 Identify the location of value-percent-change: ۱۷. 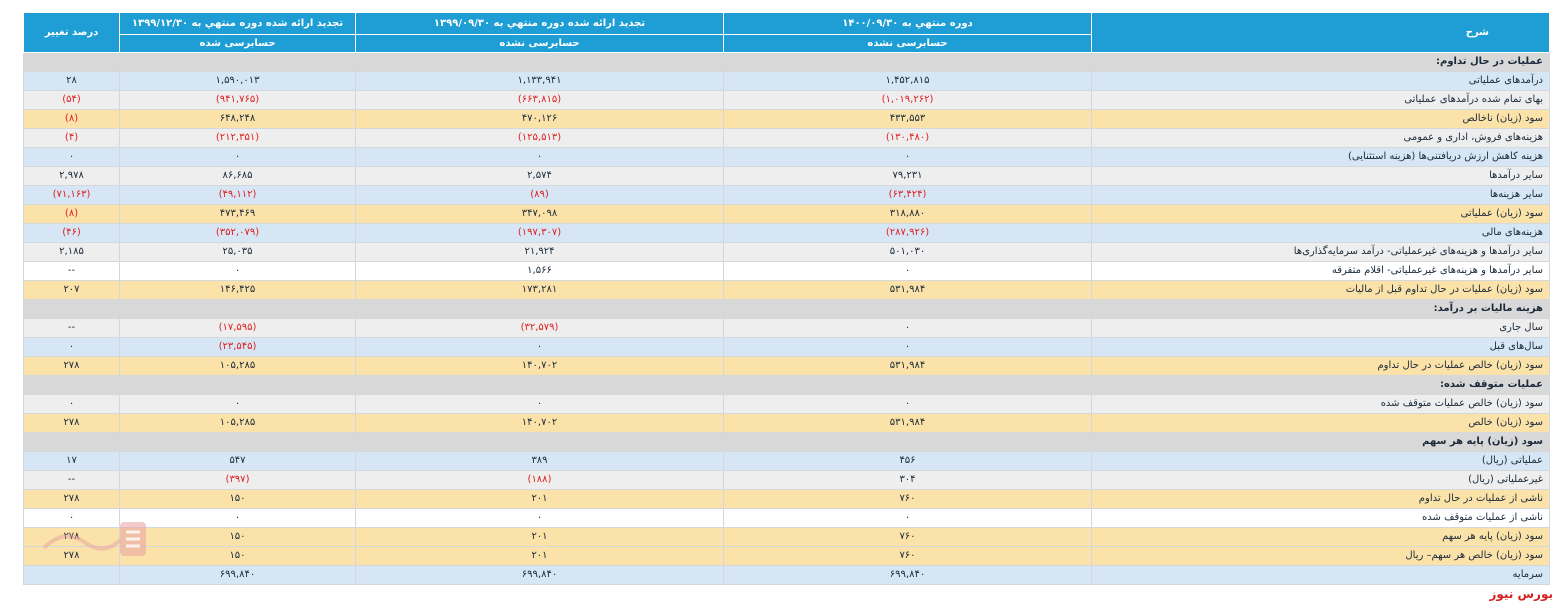
(71, 461).